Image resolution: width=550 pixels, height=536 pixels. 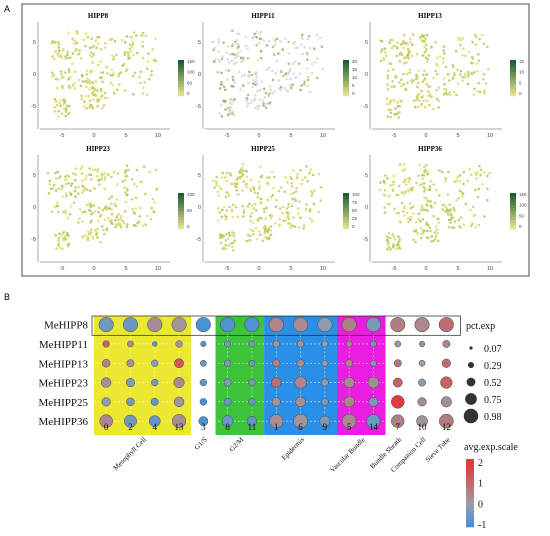 What do you see at coordinates (480, 326) in the screenshot?
I see `size-legend-title: pct.exp` at bounding box center [480, 326].